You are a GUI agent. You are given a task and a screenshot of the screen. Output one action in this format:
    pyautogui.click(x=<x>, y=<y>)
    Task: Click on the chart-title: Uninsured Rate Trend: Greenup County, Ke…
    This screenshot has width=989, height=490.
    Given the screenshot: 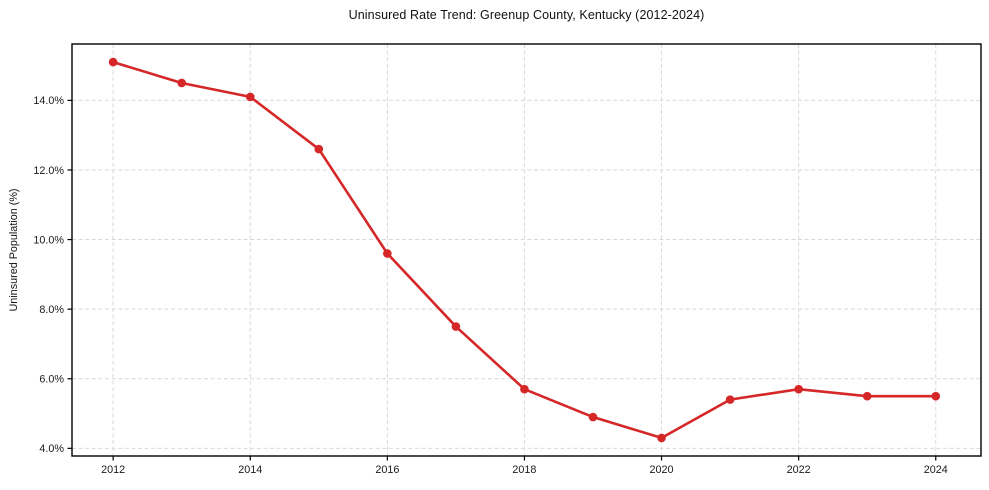 What is the action you would take?
    pyautogui.click(x=526, y=15)
    